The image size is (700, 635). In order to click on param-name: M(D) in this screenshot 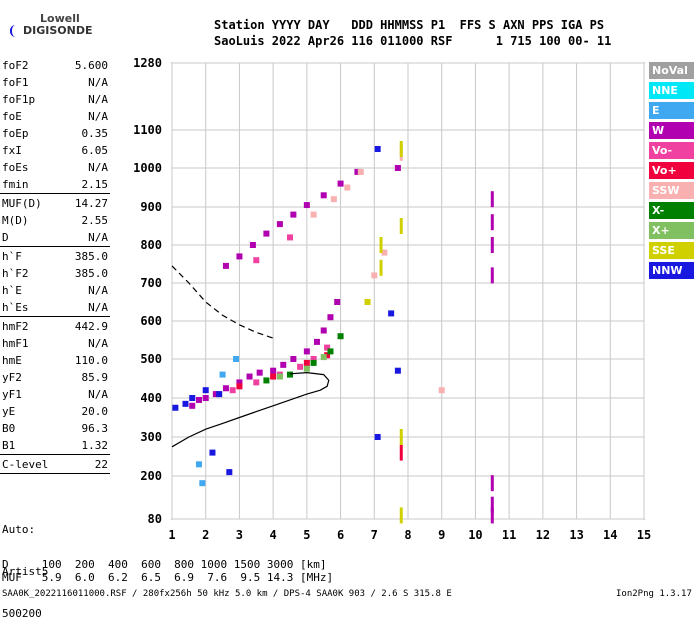, I will do `click(15, 220)`.